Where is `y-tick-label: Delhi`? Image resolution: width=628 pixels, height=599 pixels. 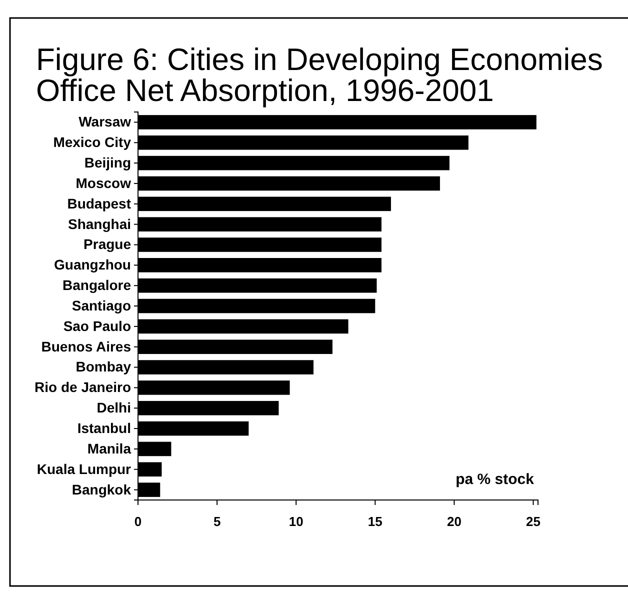
y-tick-label: Delhi is located at coordinates (113, 408).